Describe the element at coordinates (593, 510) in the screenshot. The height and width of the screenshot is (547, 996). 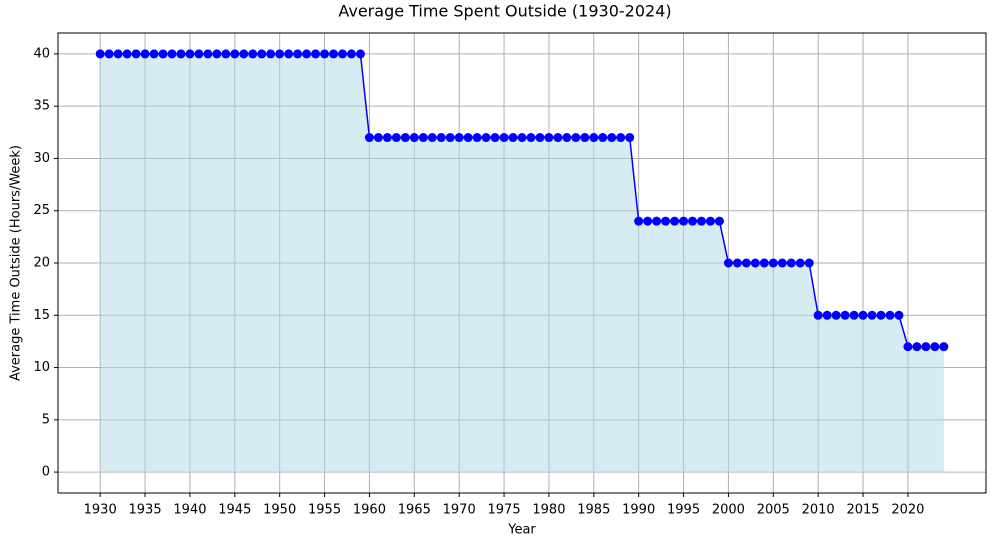
I see `x-tick-label: 1985` at that location.